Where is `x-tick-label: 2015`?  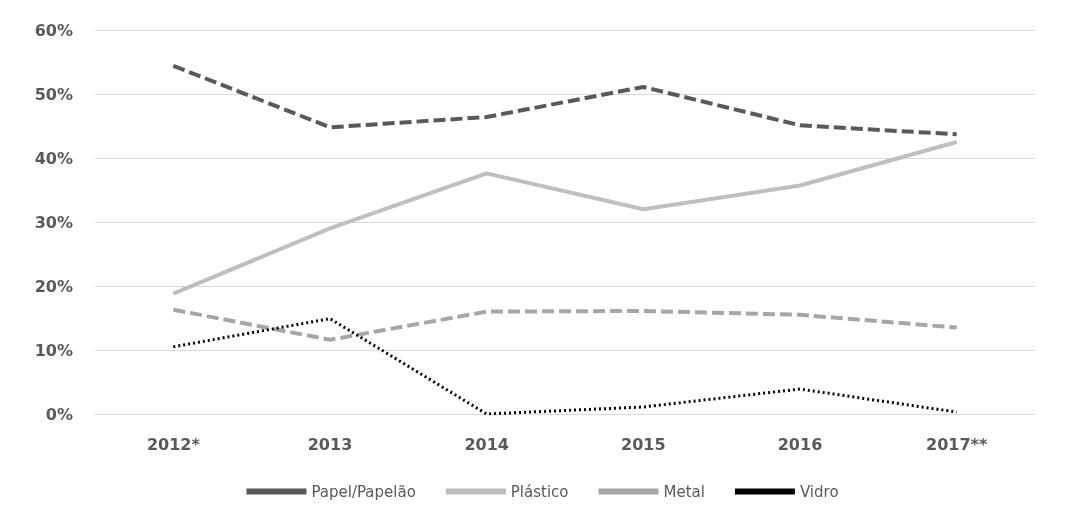
x-tick-label: 2015 is located at coordinates (643, 444).